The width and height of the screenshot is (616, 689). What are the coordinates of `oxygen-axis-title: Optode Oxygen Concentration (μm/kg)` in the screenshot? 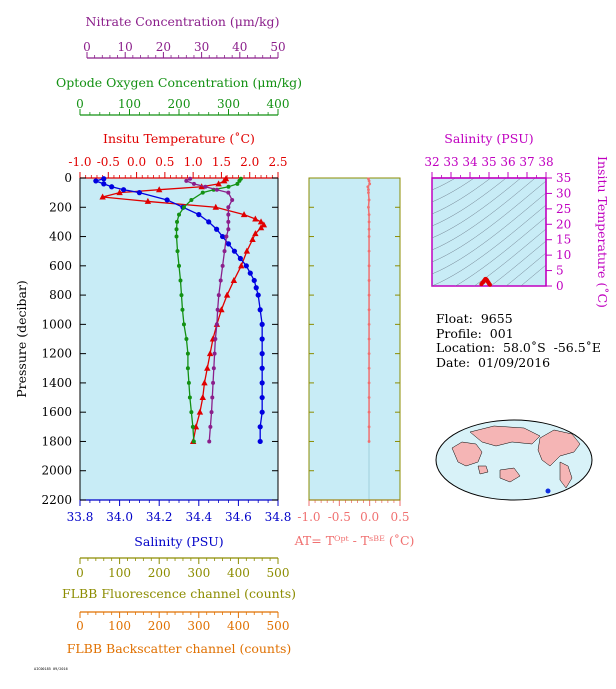 It's located at (179, 82).